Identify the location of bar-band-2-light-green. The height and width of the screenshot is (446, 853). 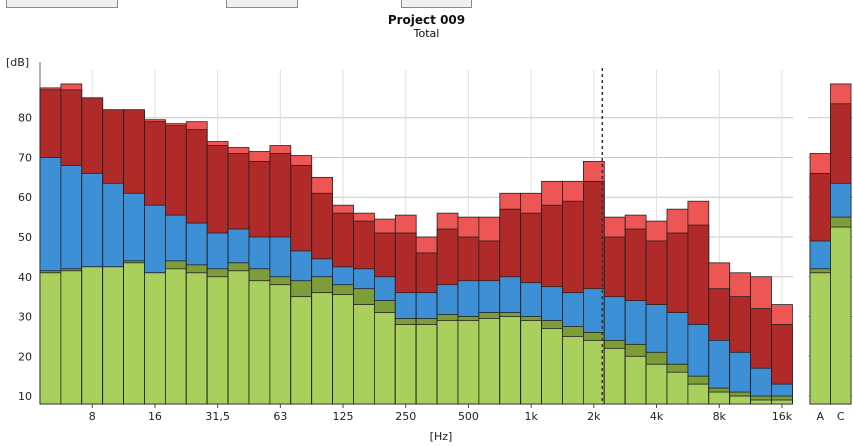
(92, 335).